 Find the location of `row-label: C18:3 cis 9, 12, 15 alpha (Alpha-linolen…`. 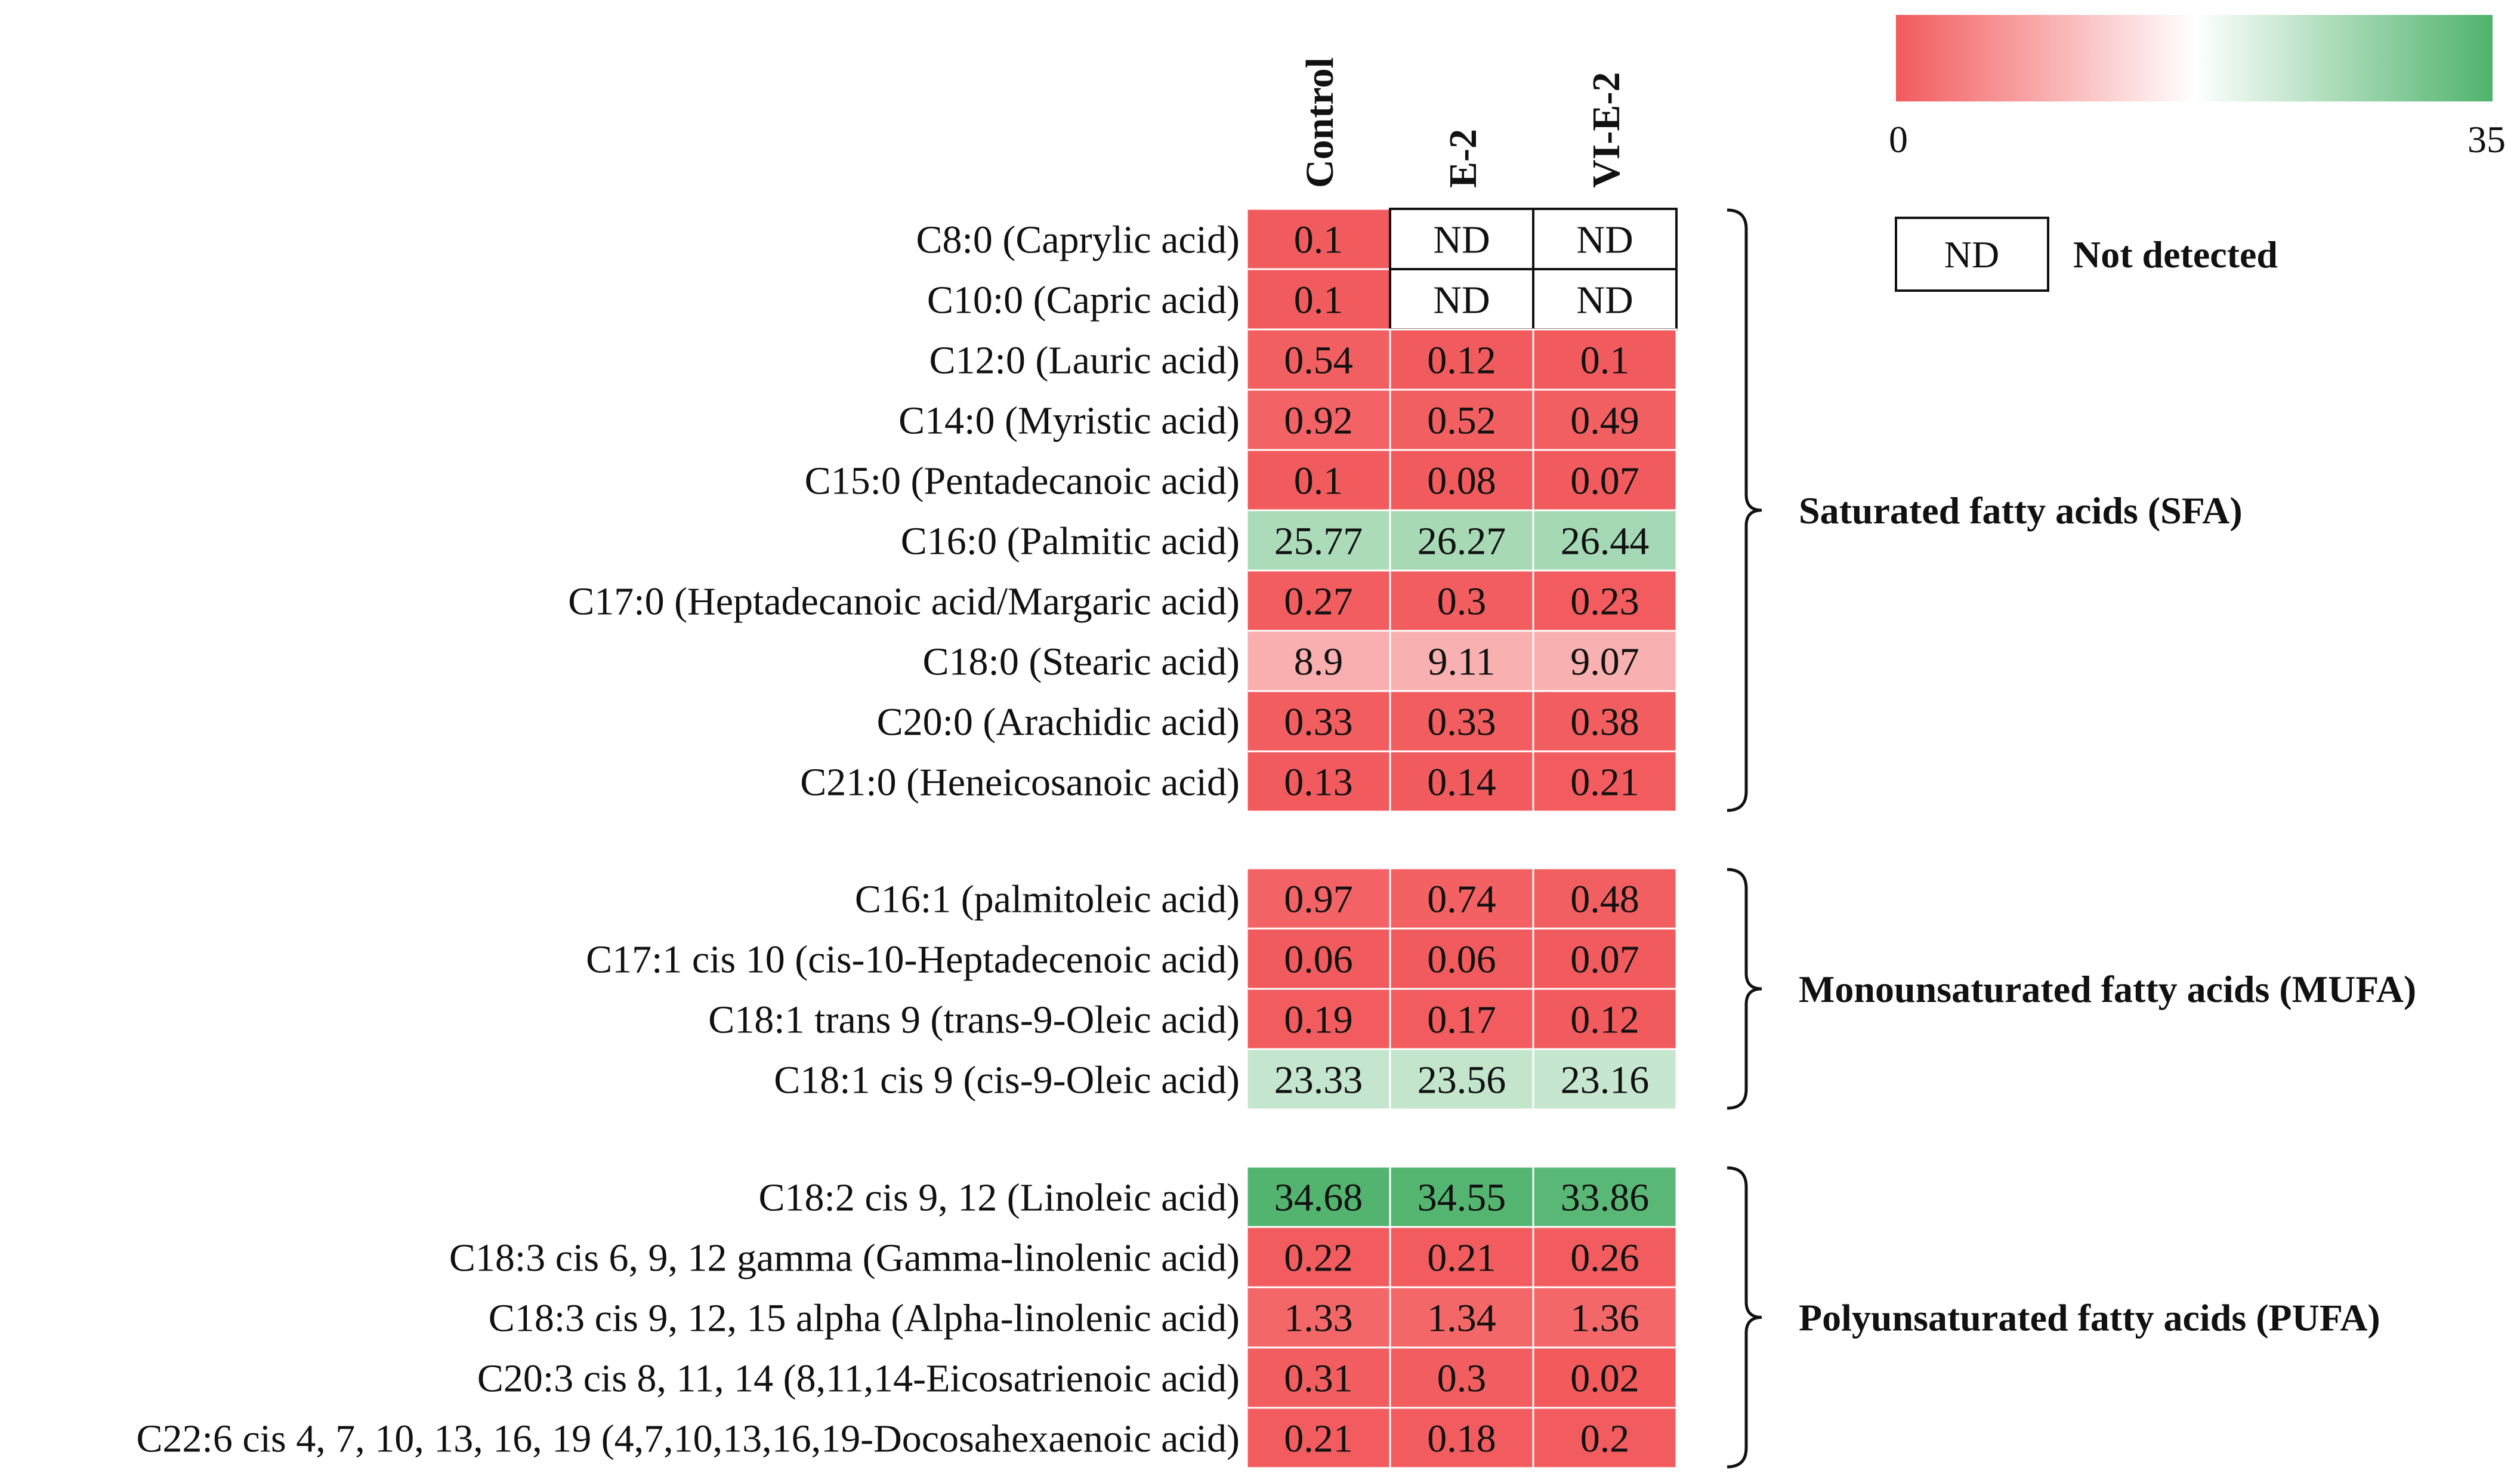

row-label: C18:3 cis 9, 12, 15 alpha (Alpha-linolen… is located at coordinates (864, 1318).